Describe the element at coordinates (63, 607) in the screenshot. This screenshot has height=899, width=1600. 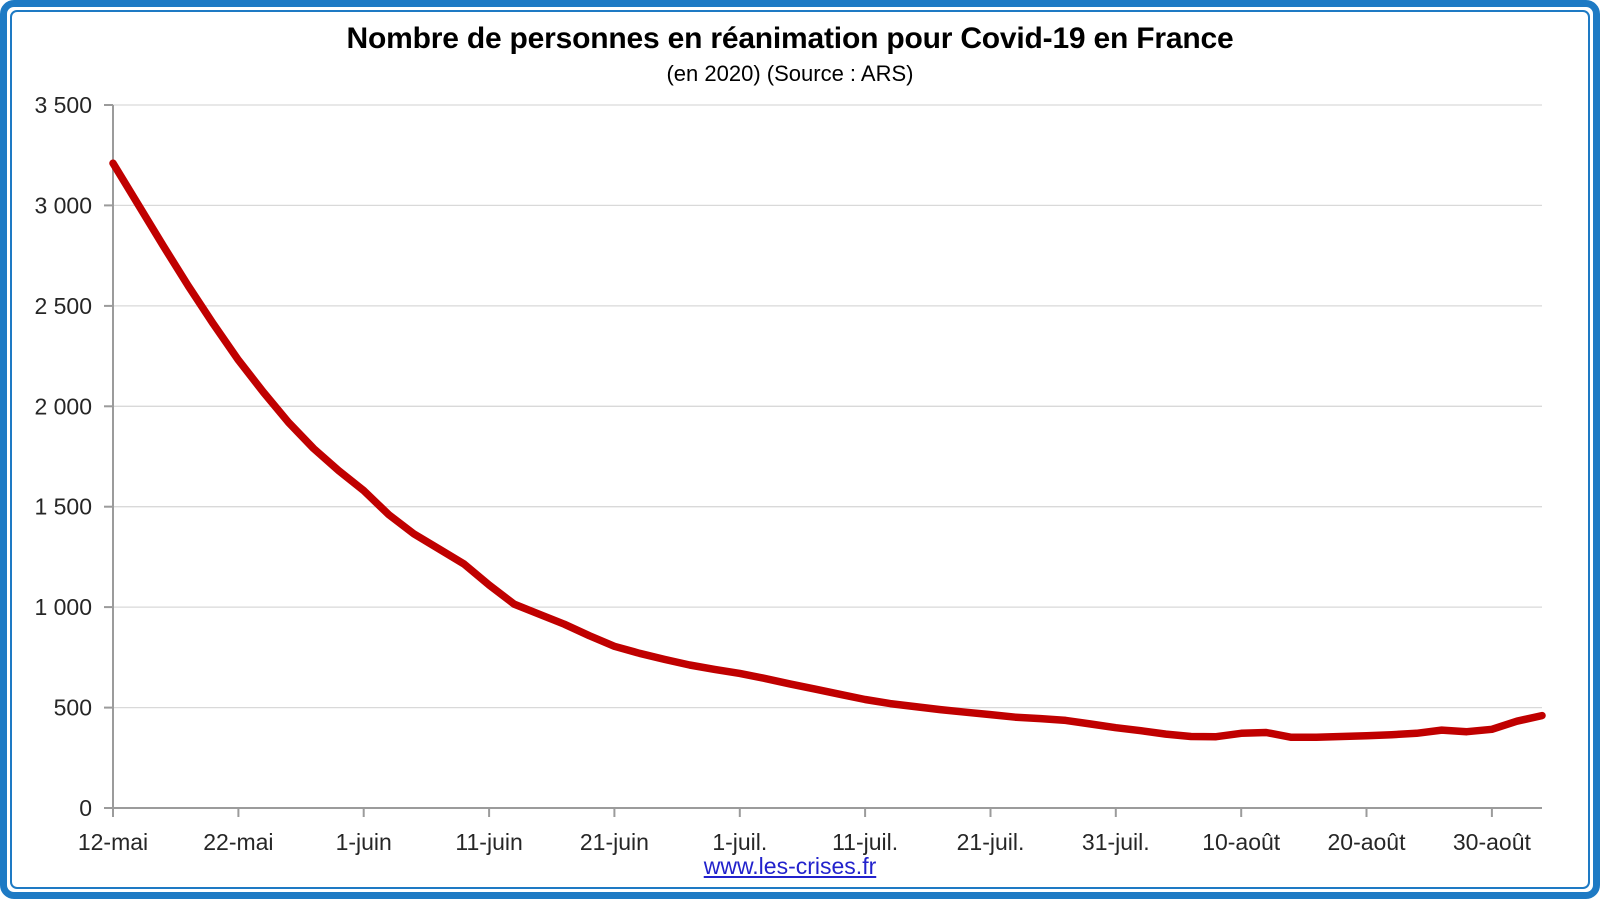
I see `y-tick-label: 1 000` at that location.